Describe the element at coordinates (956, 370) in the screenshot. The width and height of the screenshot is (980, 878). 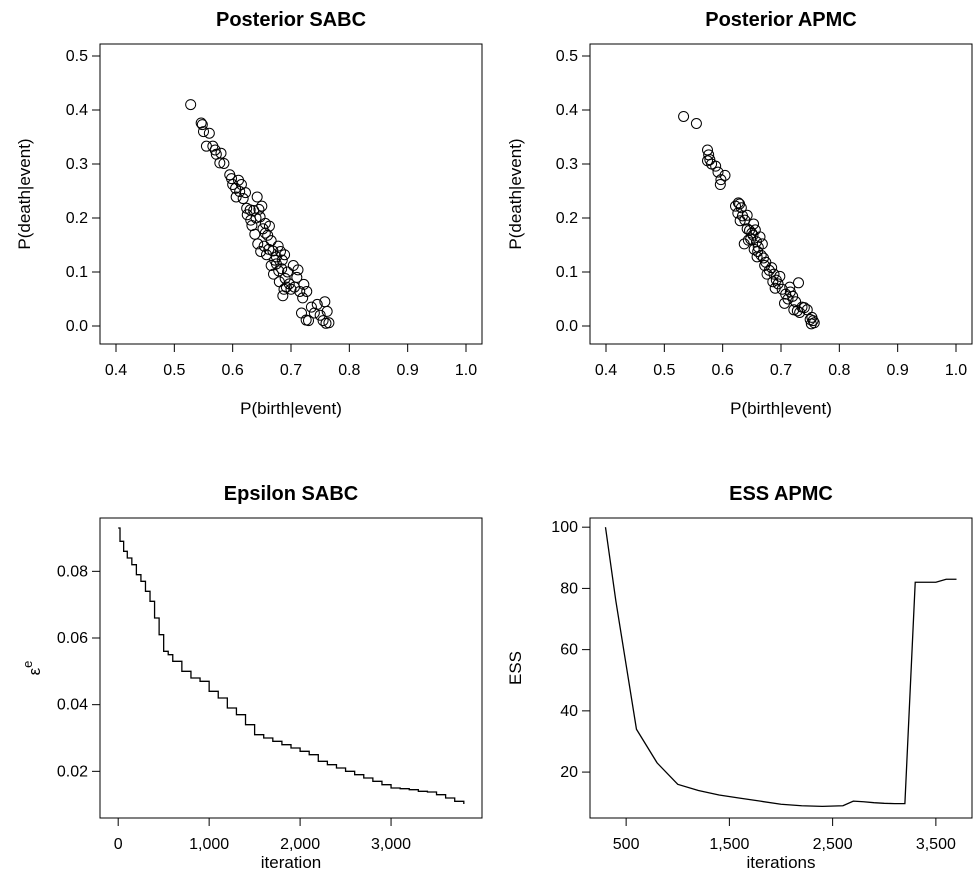
I see `x-tick-label: 1.0` at that location.